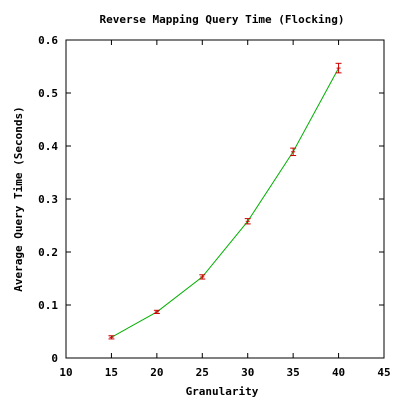 Image resolution: width=400 pixels, height=405 pixels. What do you see at coordinates (48, 199) in the screenshot?
I see `y-tick-label: 0.3` at bounding box center [48, 199].